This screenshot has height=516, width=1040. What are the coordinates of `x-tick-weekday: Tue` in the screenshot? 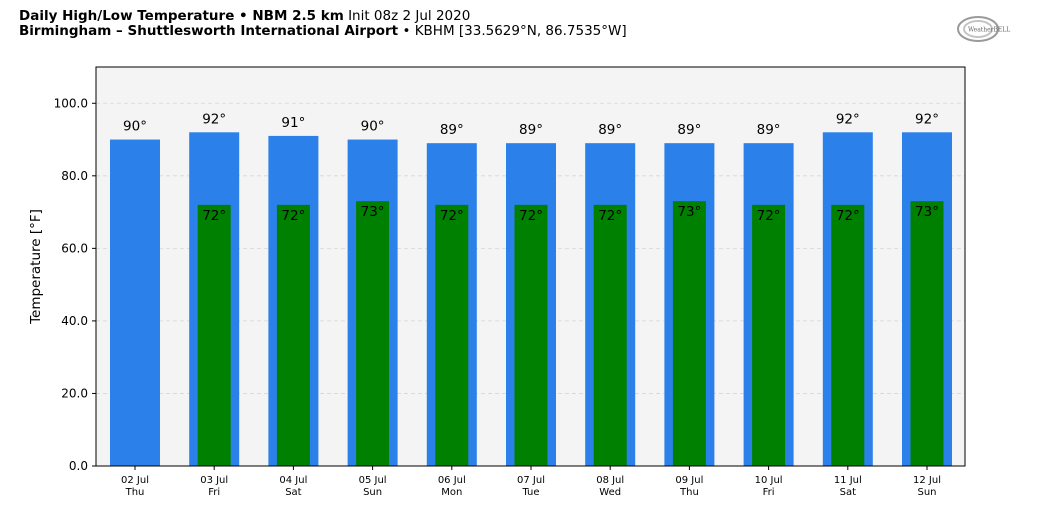 It's located at (530, 492).